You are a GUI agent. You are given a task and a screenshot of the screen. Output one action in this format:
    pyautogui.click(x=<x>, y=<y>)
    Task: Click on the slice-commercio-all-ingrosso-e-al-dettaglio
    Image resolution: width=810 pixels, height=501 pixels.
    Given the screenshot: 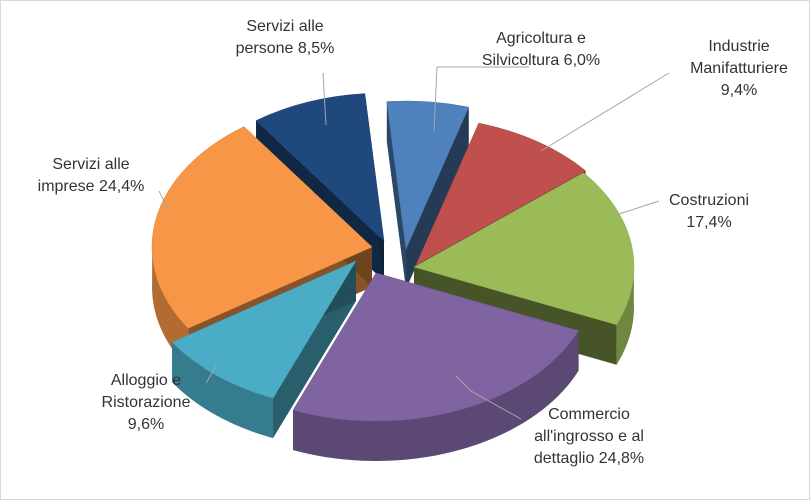 What is the action you would take?
    pyautogui.click(x=435, y=366)
    